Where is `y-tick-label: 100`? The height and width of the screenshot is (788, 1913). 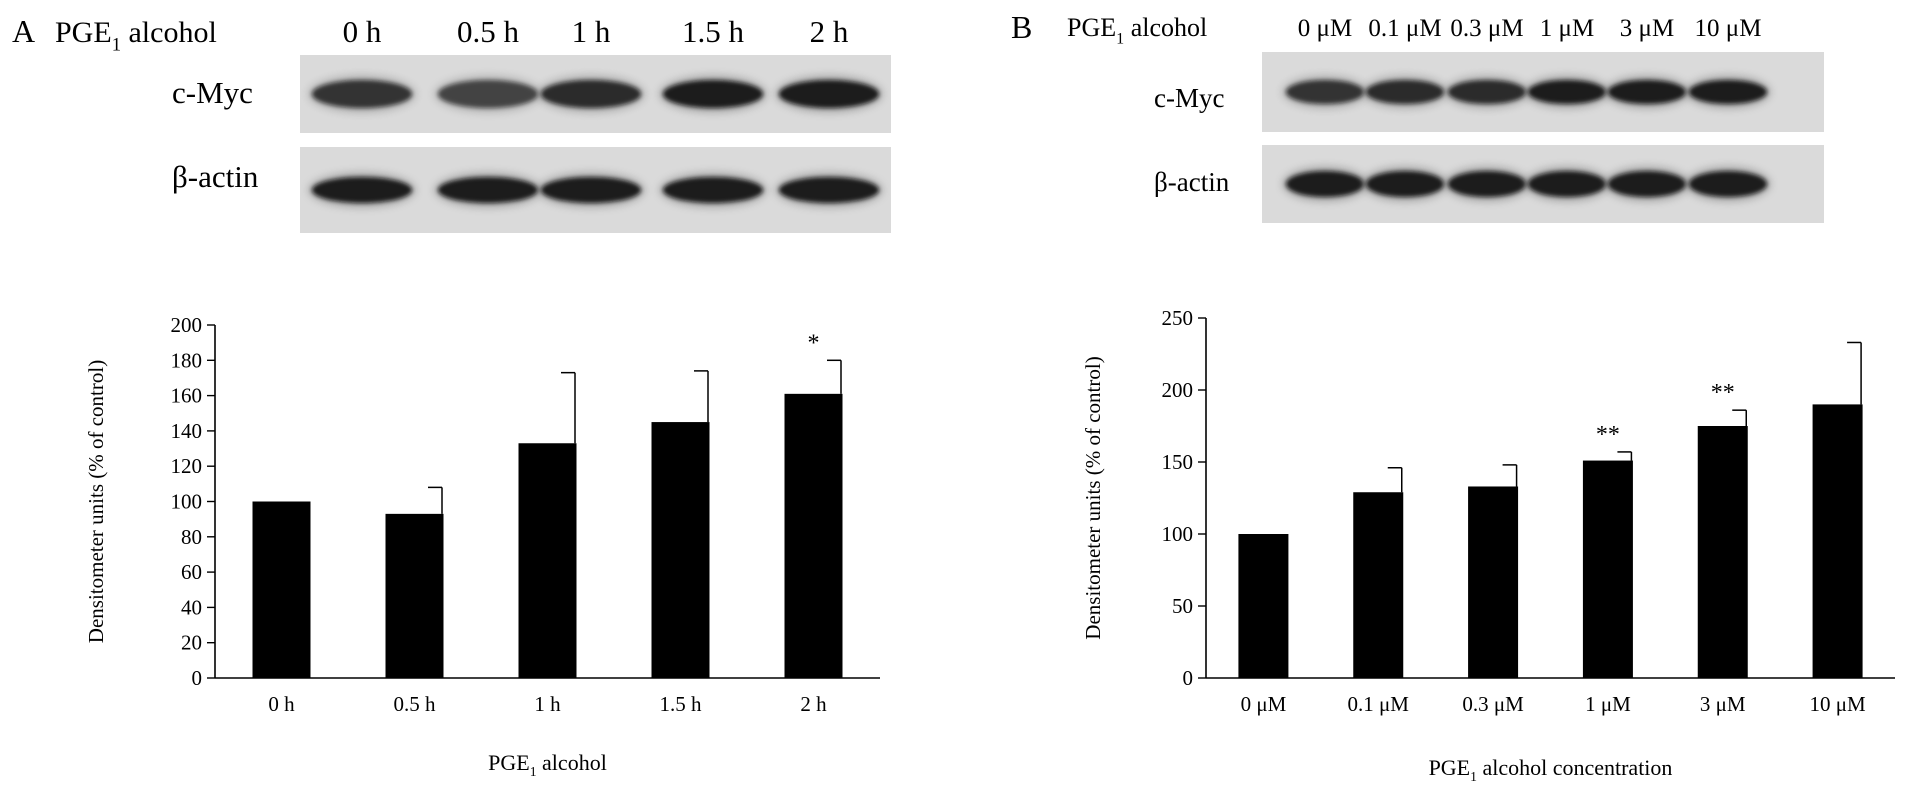
y-tick-label: 100 is located at coordinates (1178, 534).